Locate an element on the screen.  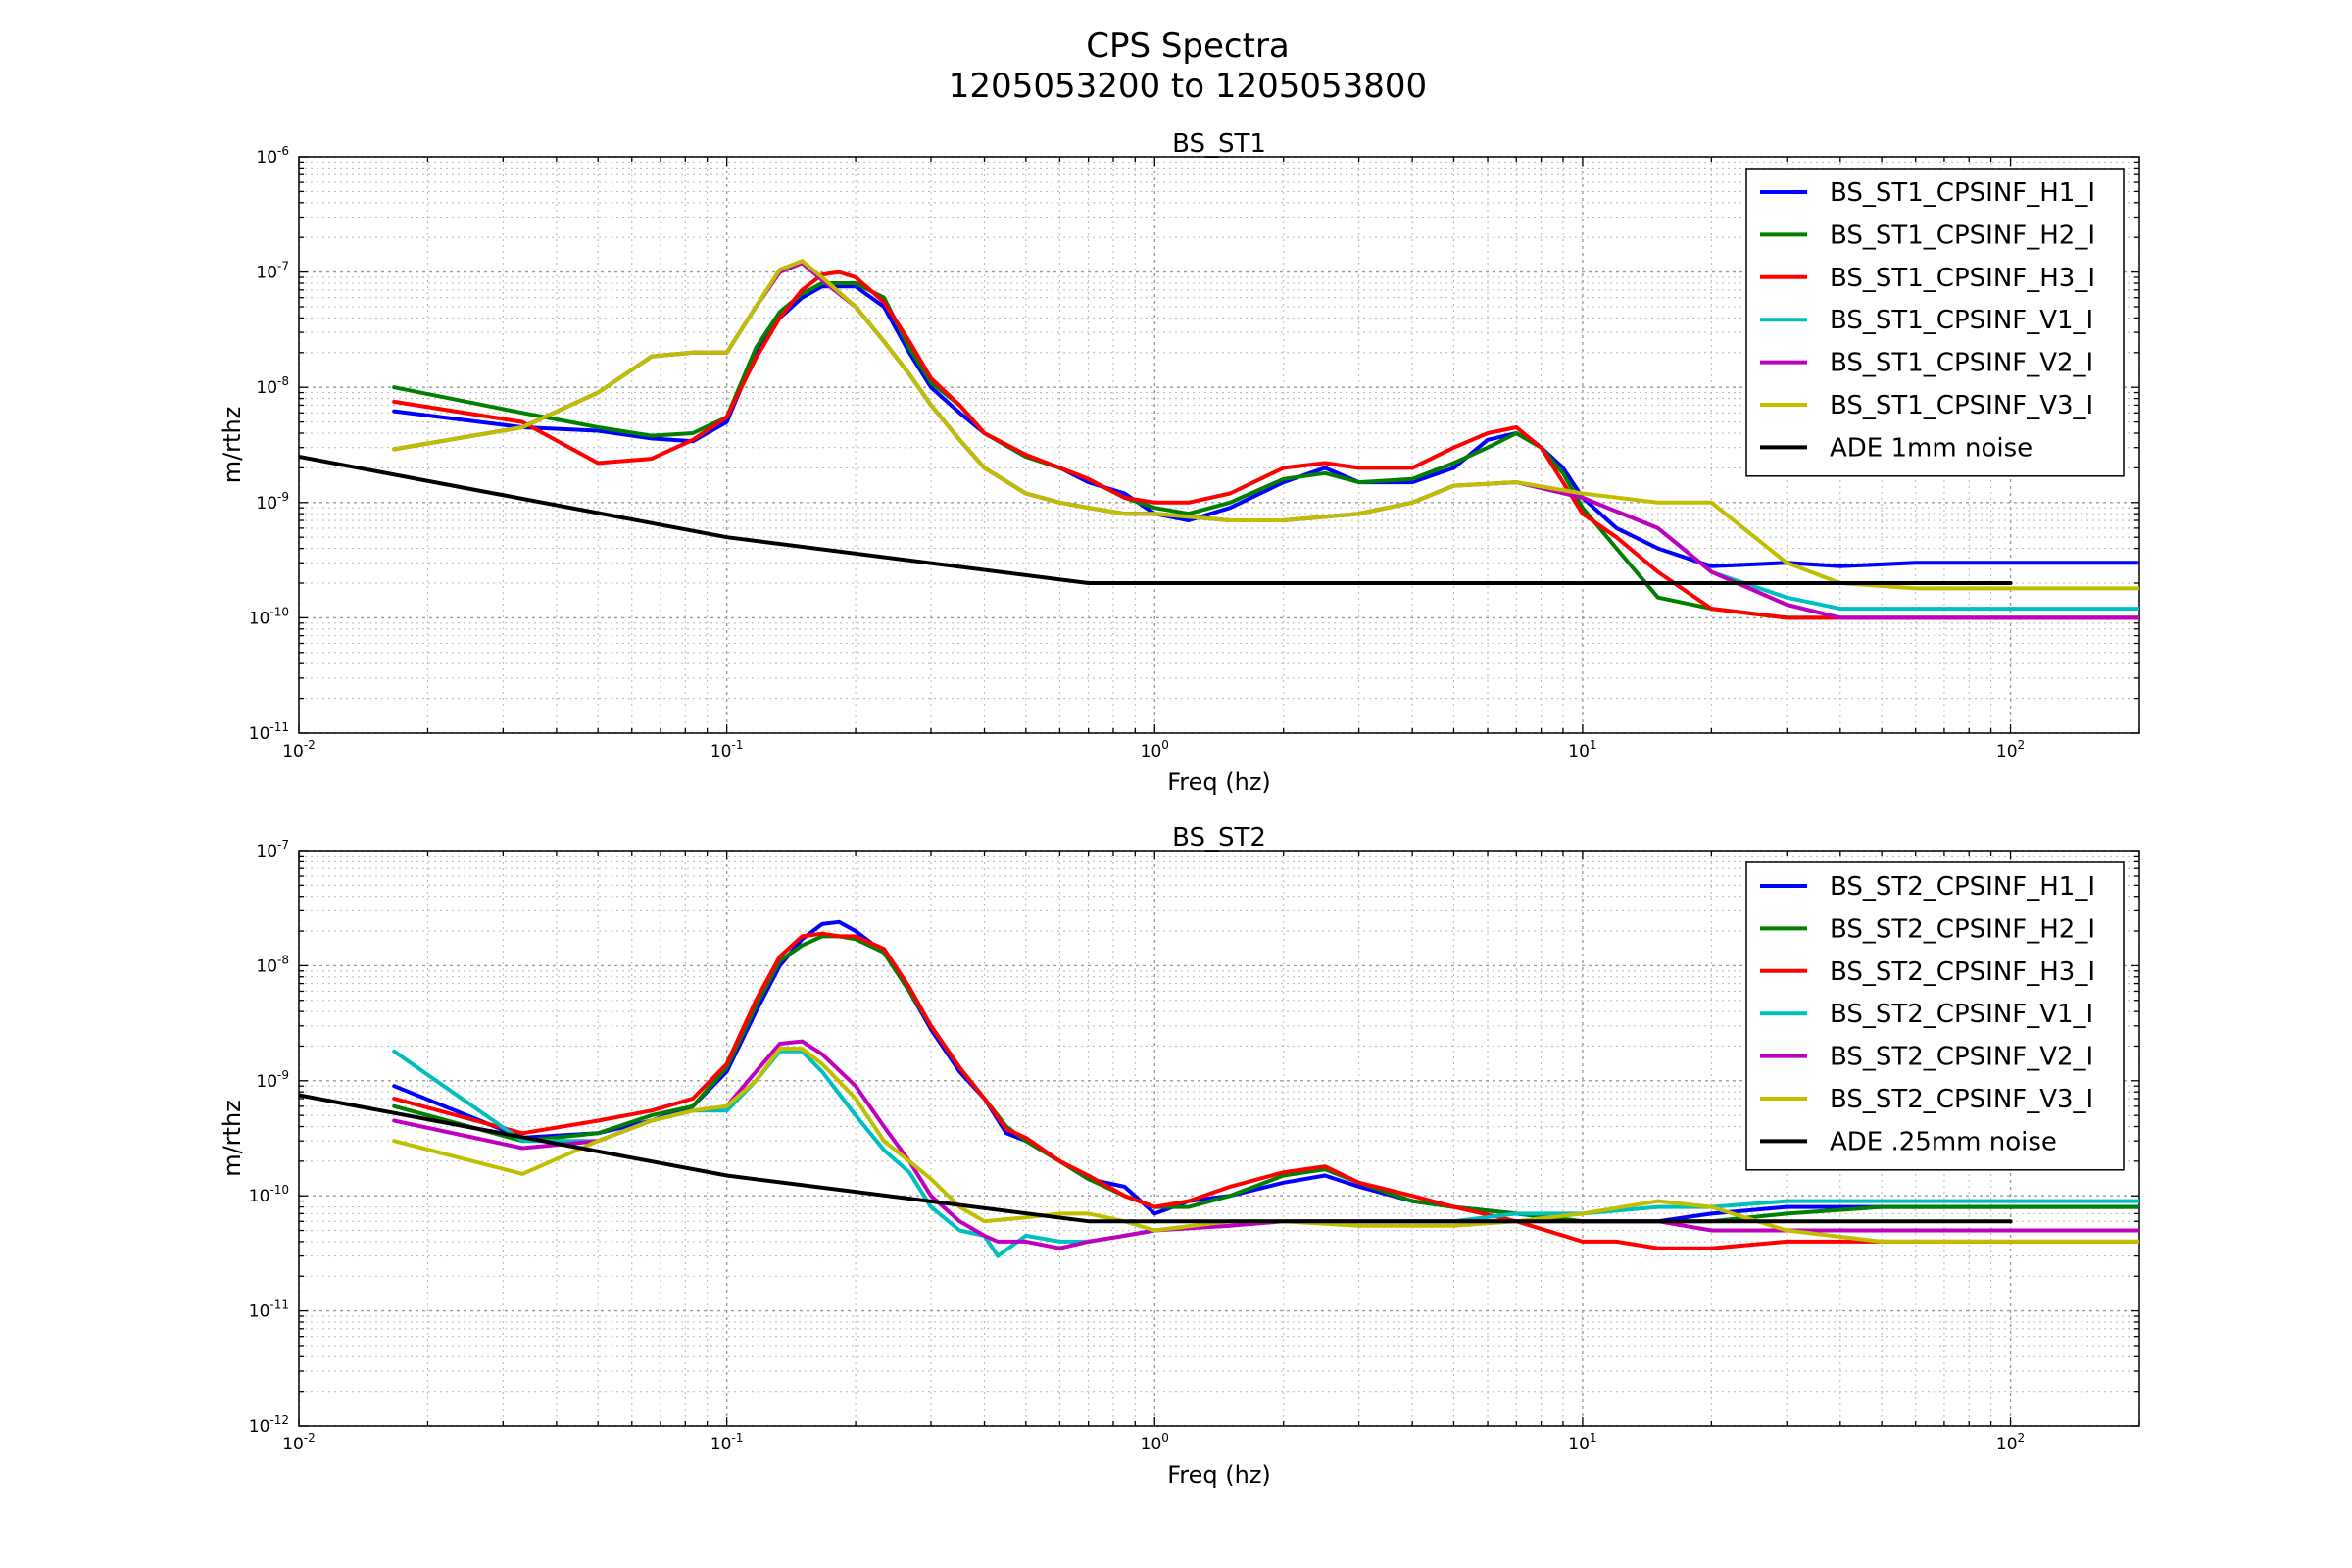
legend-label: BS_ST2_CPSINF_H2_I is located at coordinates (1962, 929).